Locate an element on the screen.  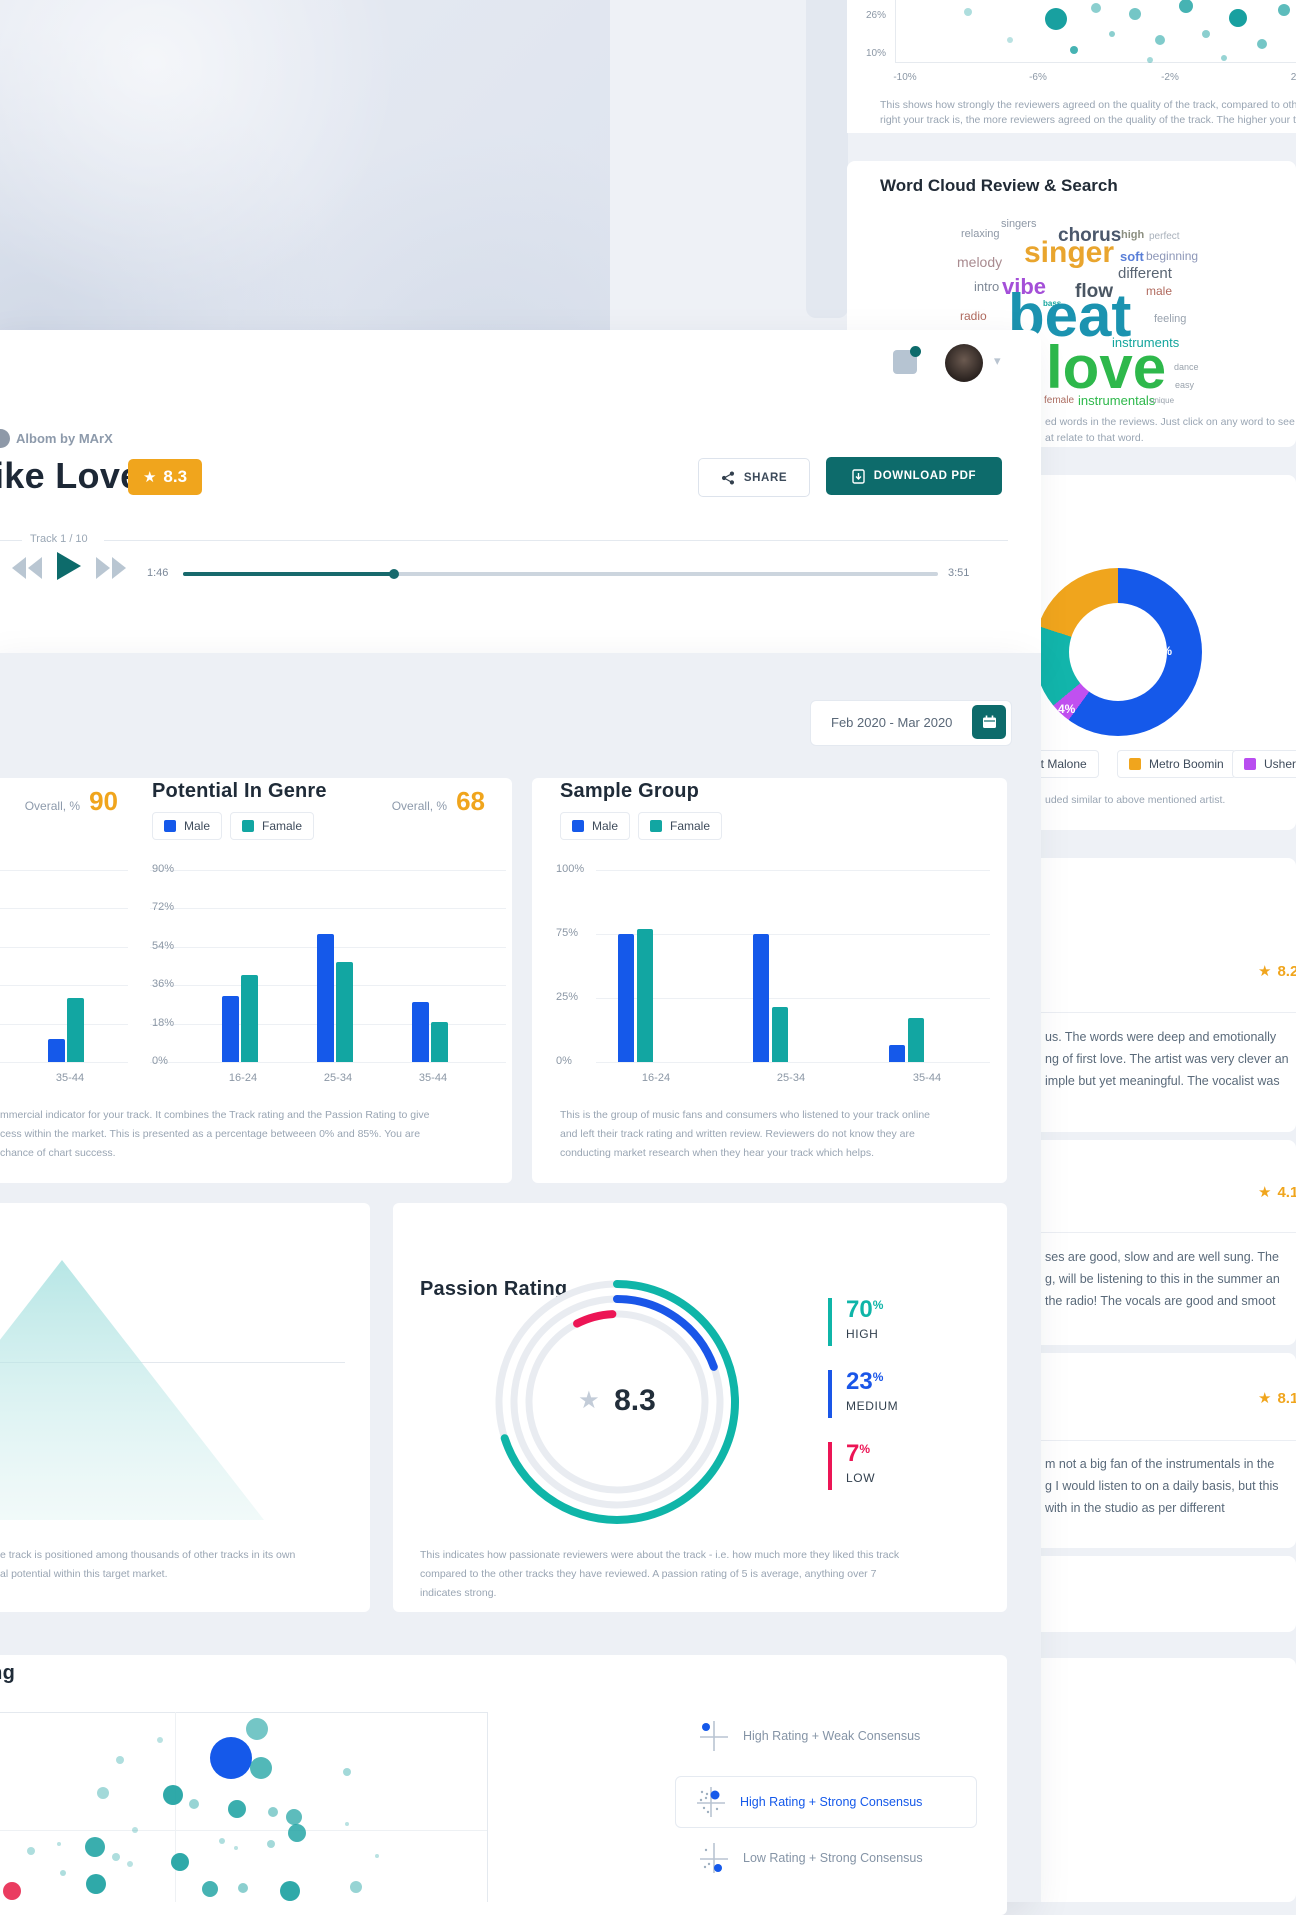
consensus-plot-top-border is located at coordinates (243, 1712).